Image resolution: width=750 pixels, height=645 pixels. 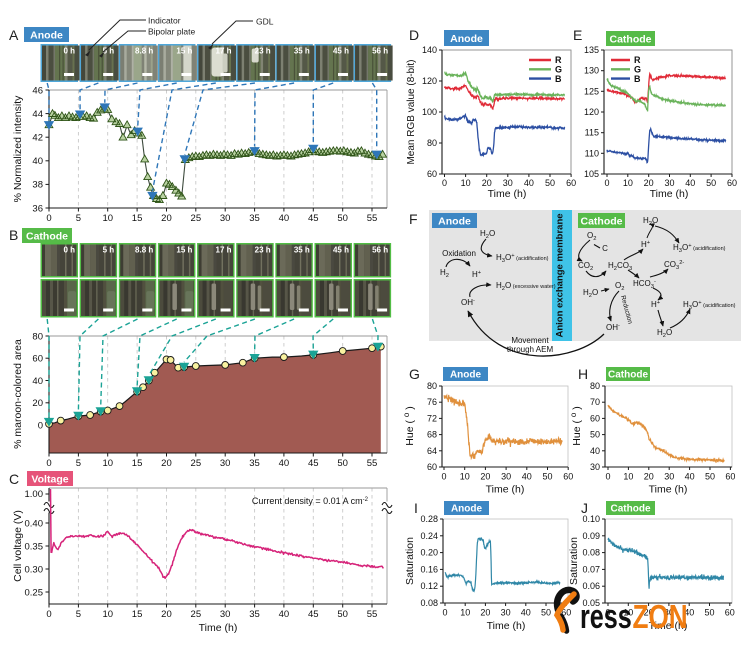 What do you see at coordinates (184, 51) in the screenshot?
I see `svg-text: 15 h` at bounding box center [184, 51].